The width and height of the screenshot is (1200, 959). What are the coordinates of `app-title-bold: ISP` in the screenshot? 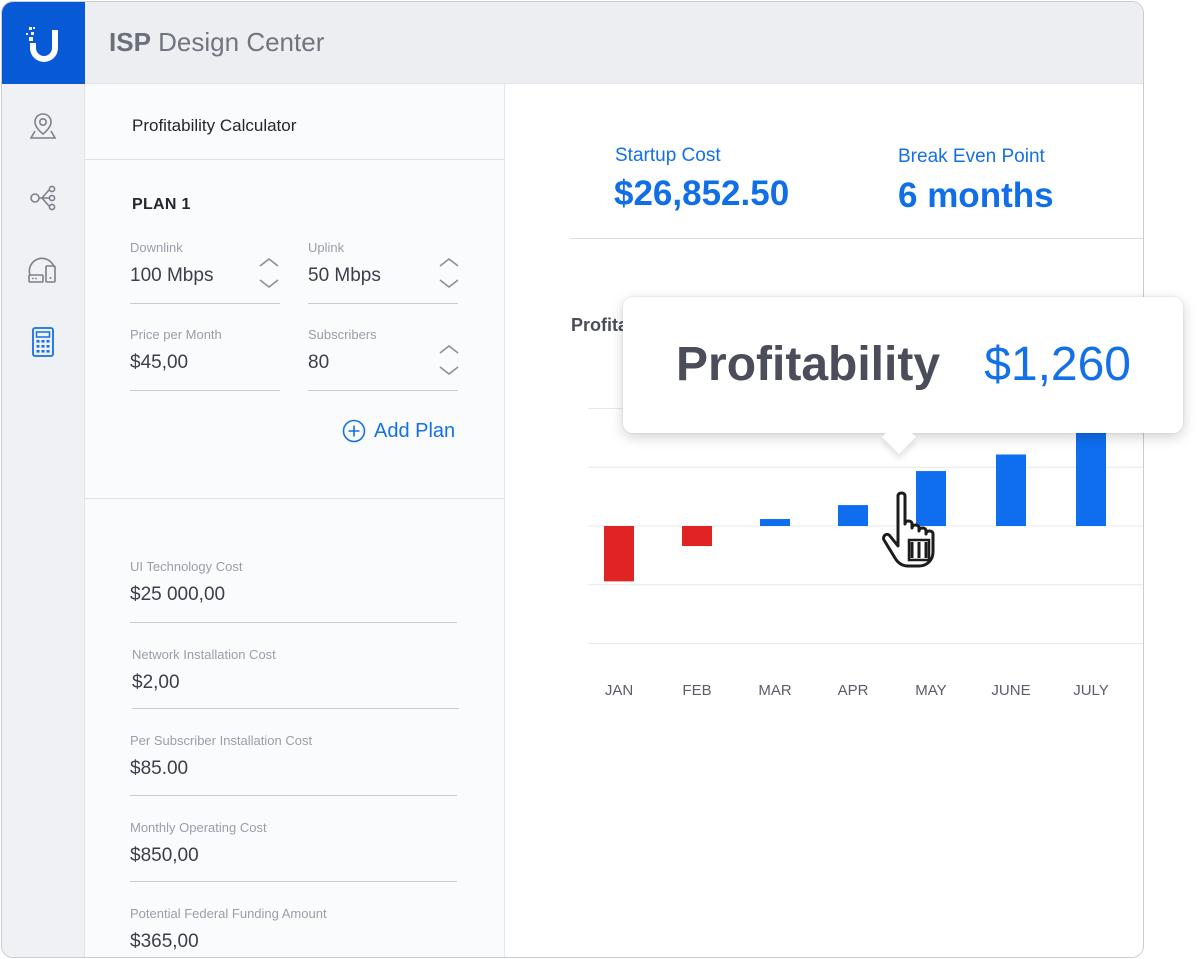 It's located at (130, 42).